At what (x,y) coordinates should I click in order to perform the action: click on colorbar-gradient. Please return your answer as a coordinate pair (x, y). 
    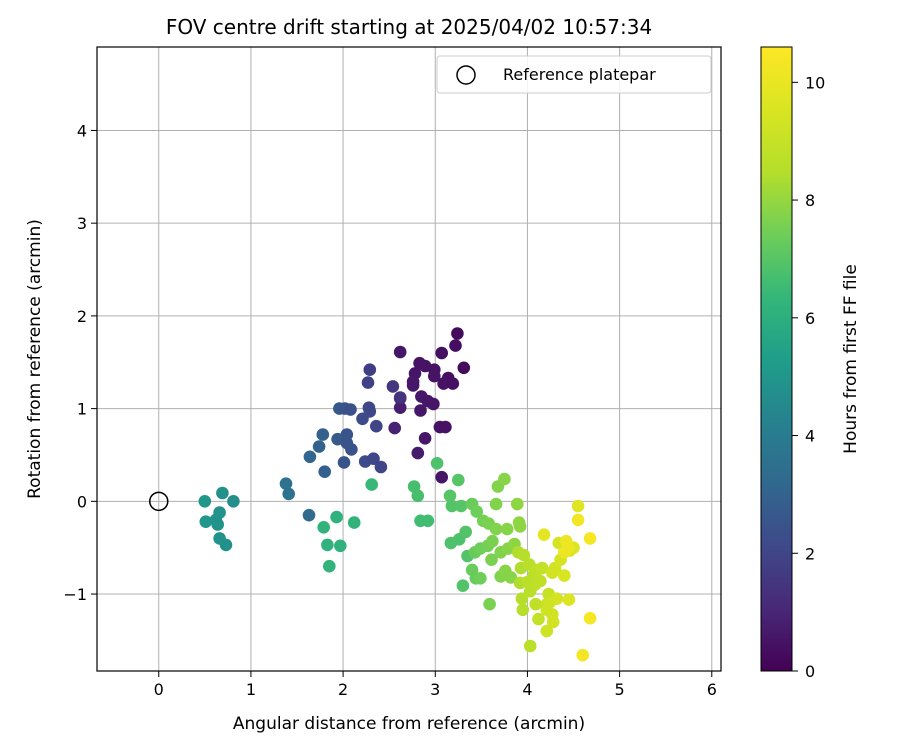
    Looking at the image, I should click on (776, 359).